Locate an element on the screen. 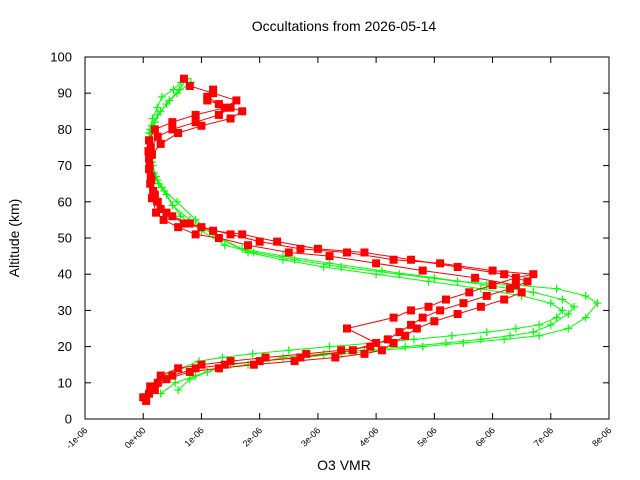  y-tick-label: 80 is located at coordinates (65, 129).